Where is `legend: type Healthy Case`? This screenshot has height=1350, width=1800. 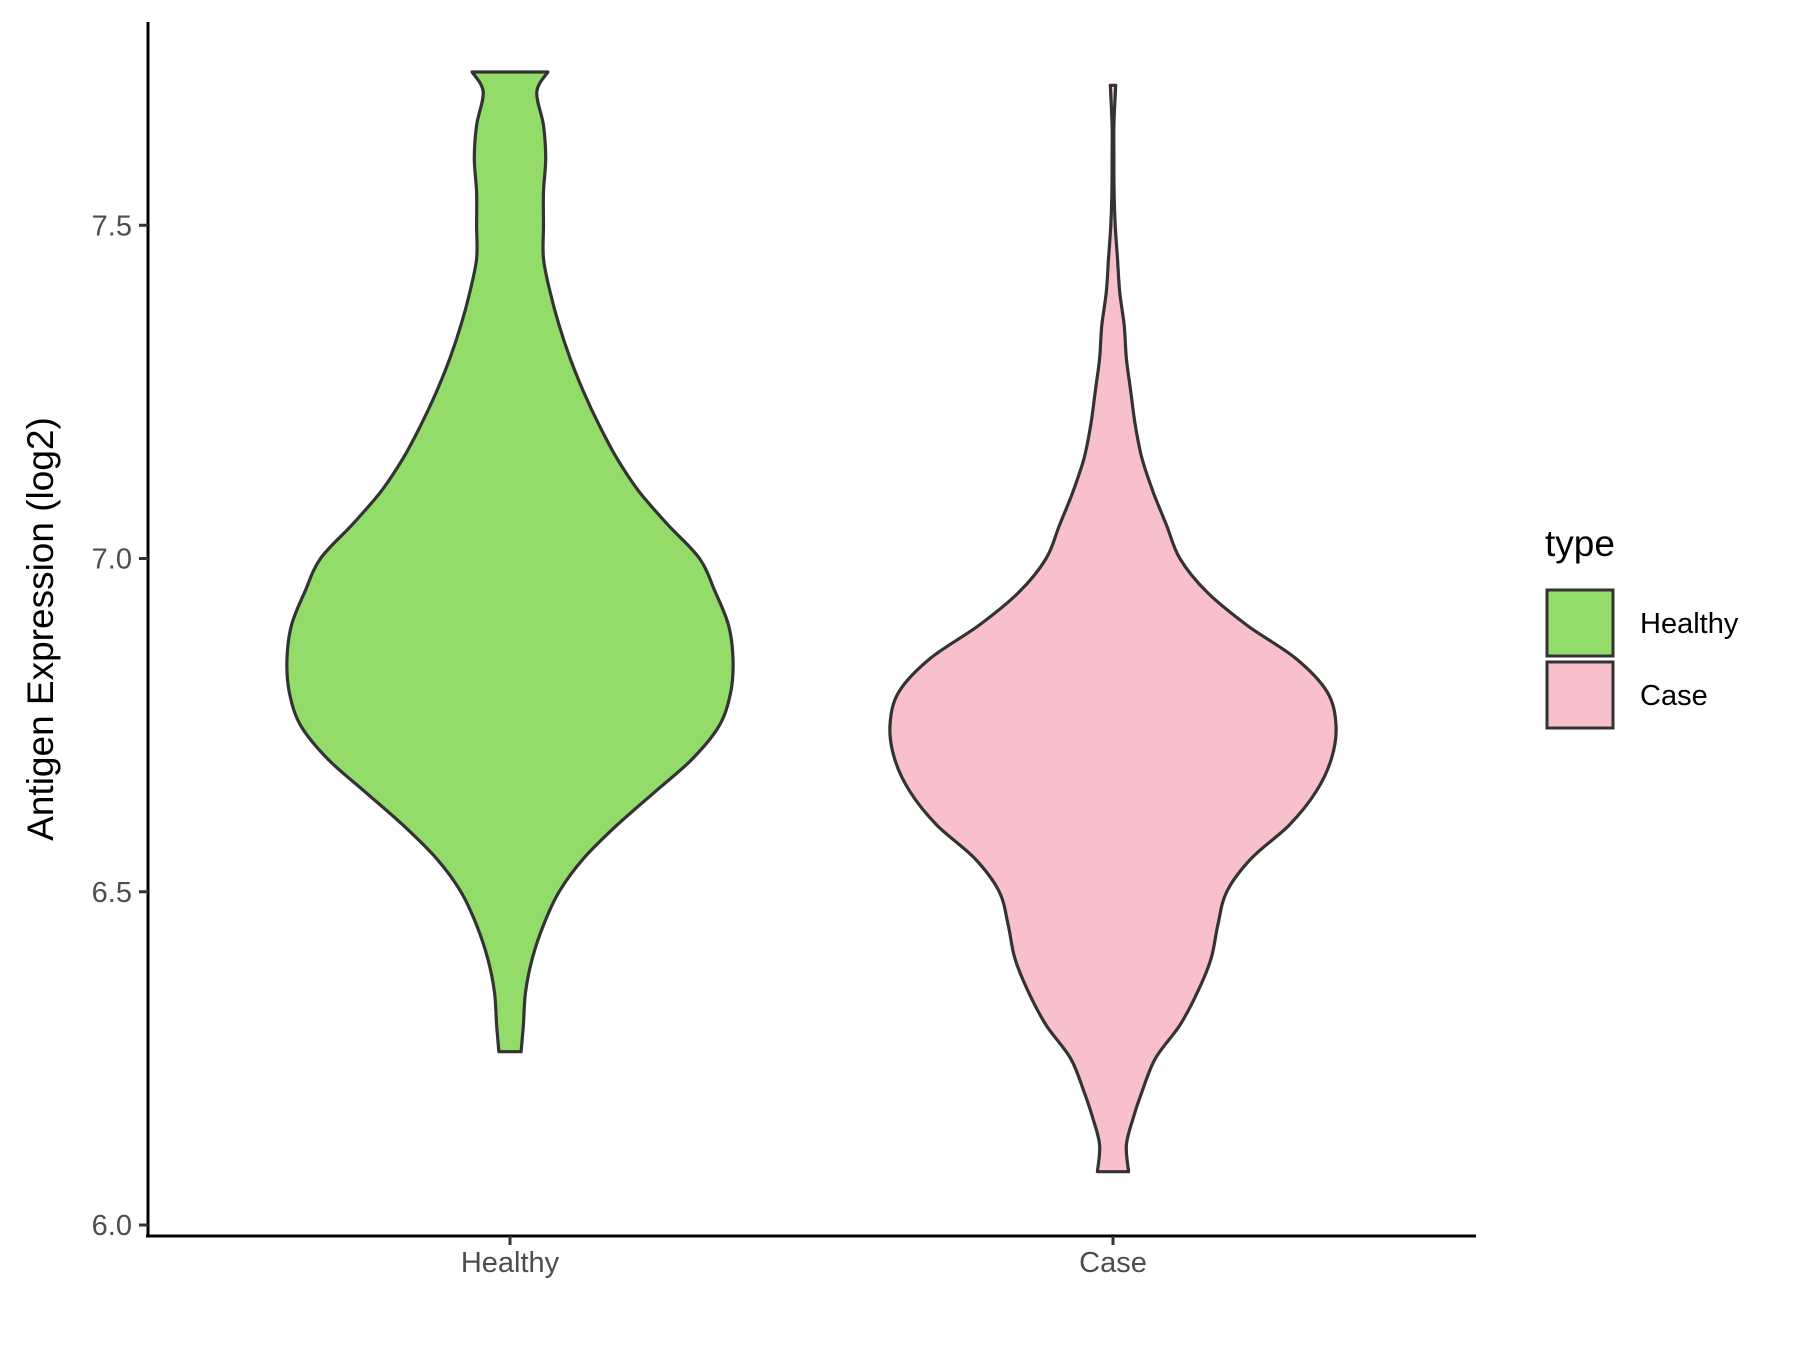 legend: type Healthy Case is located at coordinates (1642, 626).